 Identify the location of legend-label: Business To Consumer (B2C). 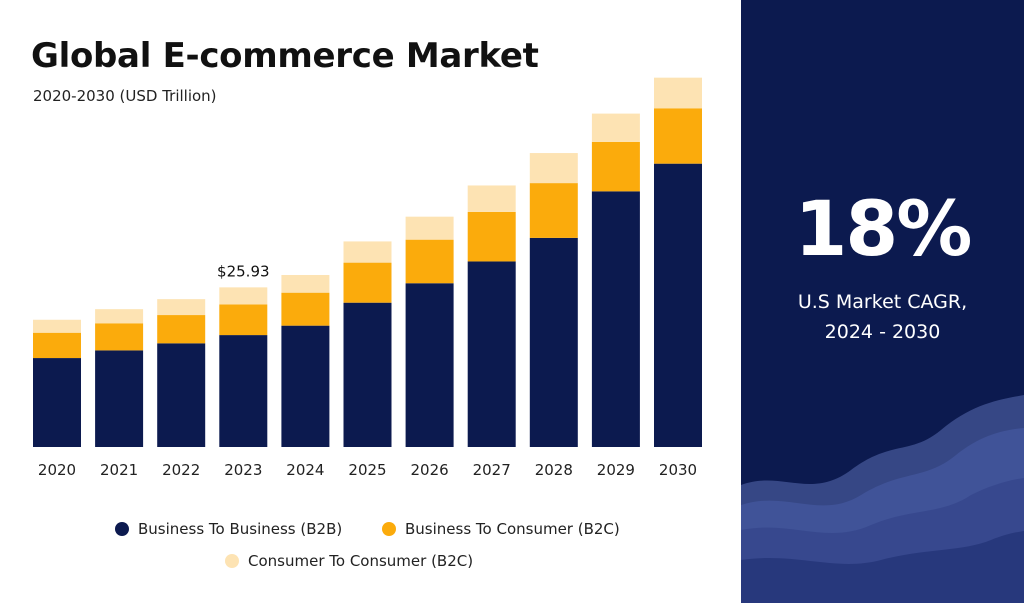
(512, 529).